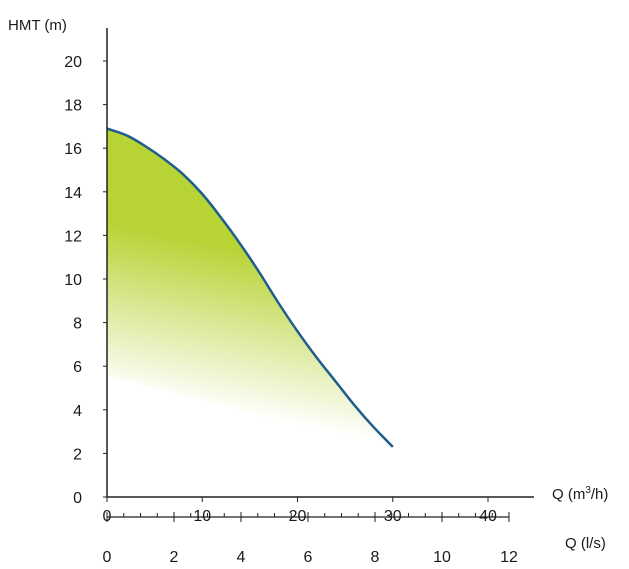 This screenshot has width=629, height=569. What do you see at coordinates (241, 557) in the screenshot?
I see `secondary-x-tick-label: 4` at bounding box center [241, 557].